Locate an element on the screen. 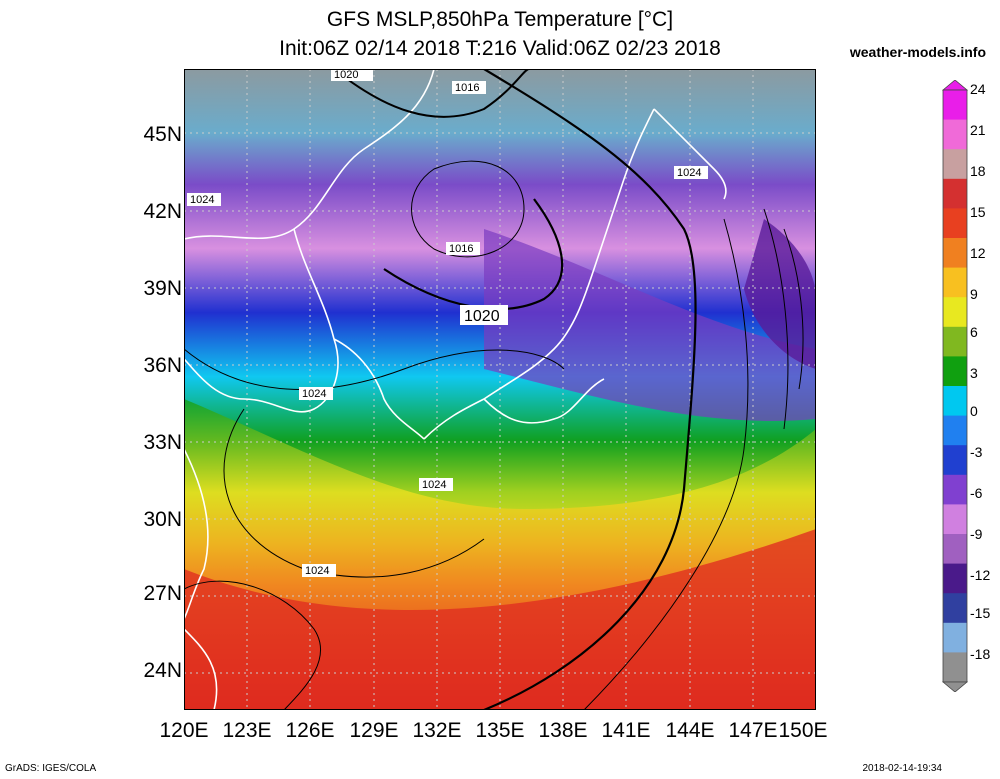 The width and height of the screenshot is (1000, 779). lon-label: 138E is located at coordinates (563, 730).